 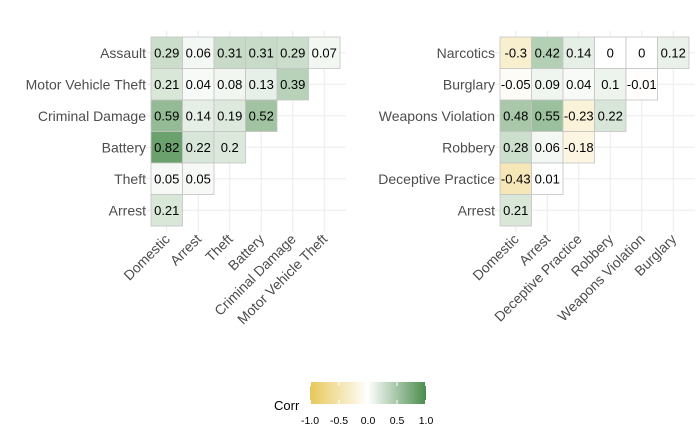 What do you see at coordinates (368, 393) in the screenshot?
I see `legend-colorbar` at bounding box center [368, 393].